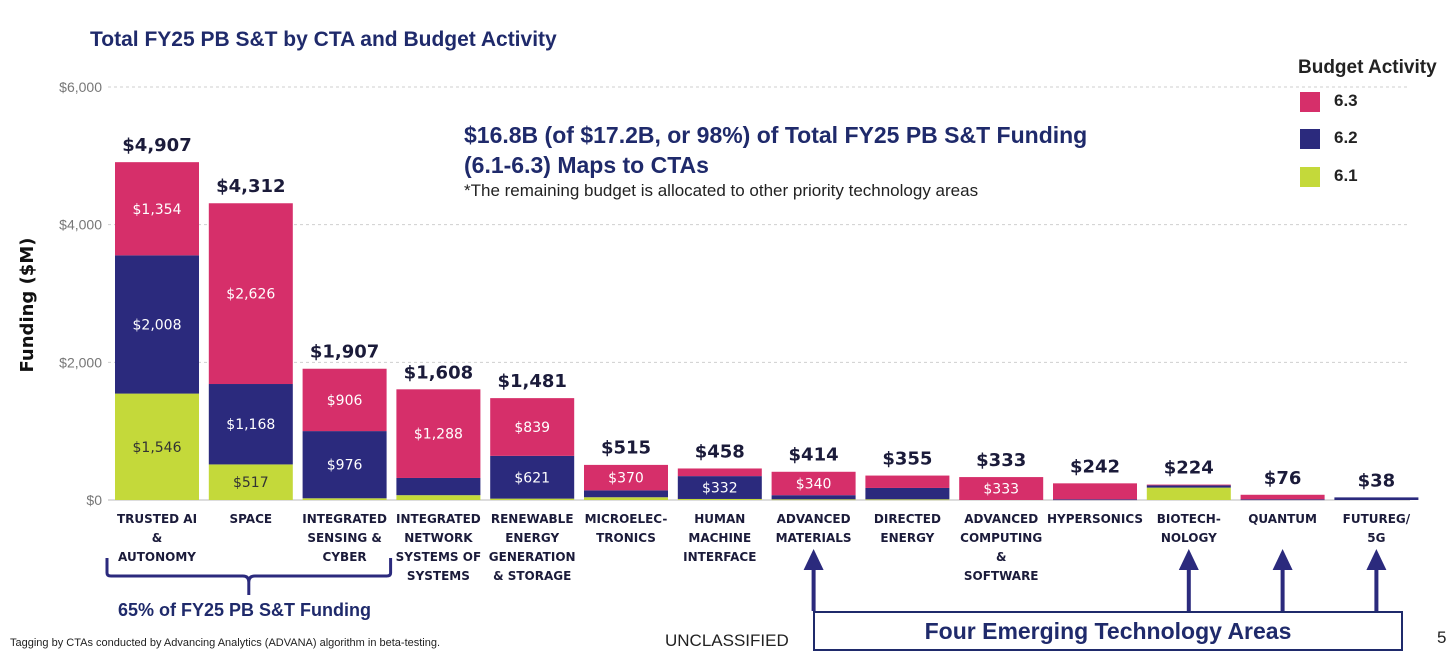 The image size is (1456, 666). I want to click on bar-total-label: $355, so click(907, 459).